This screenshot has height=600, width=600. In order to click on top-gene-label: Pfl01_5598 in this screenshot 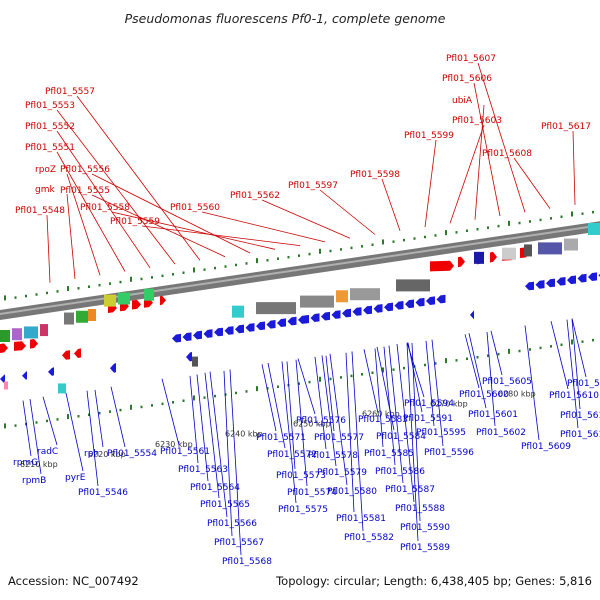, I will do `click(375, 175)`.